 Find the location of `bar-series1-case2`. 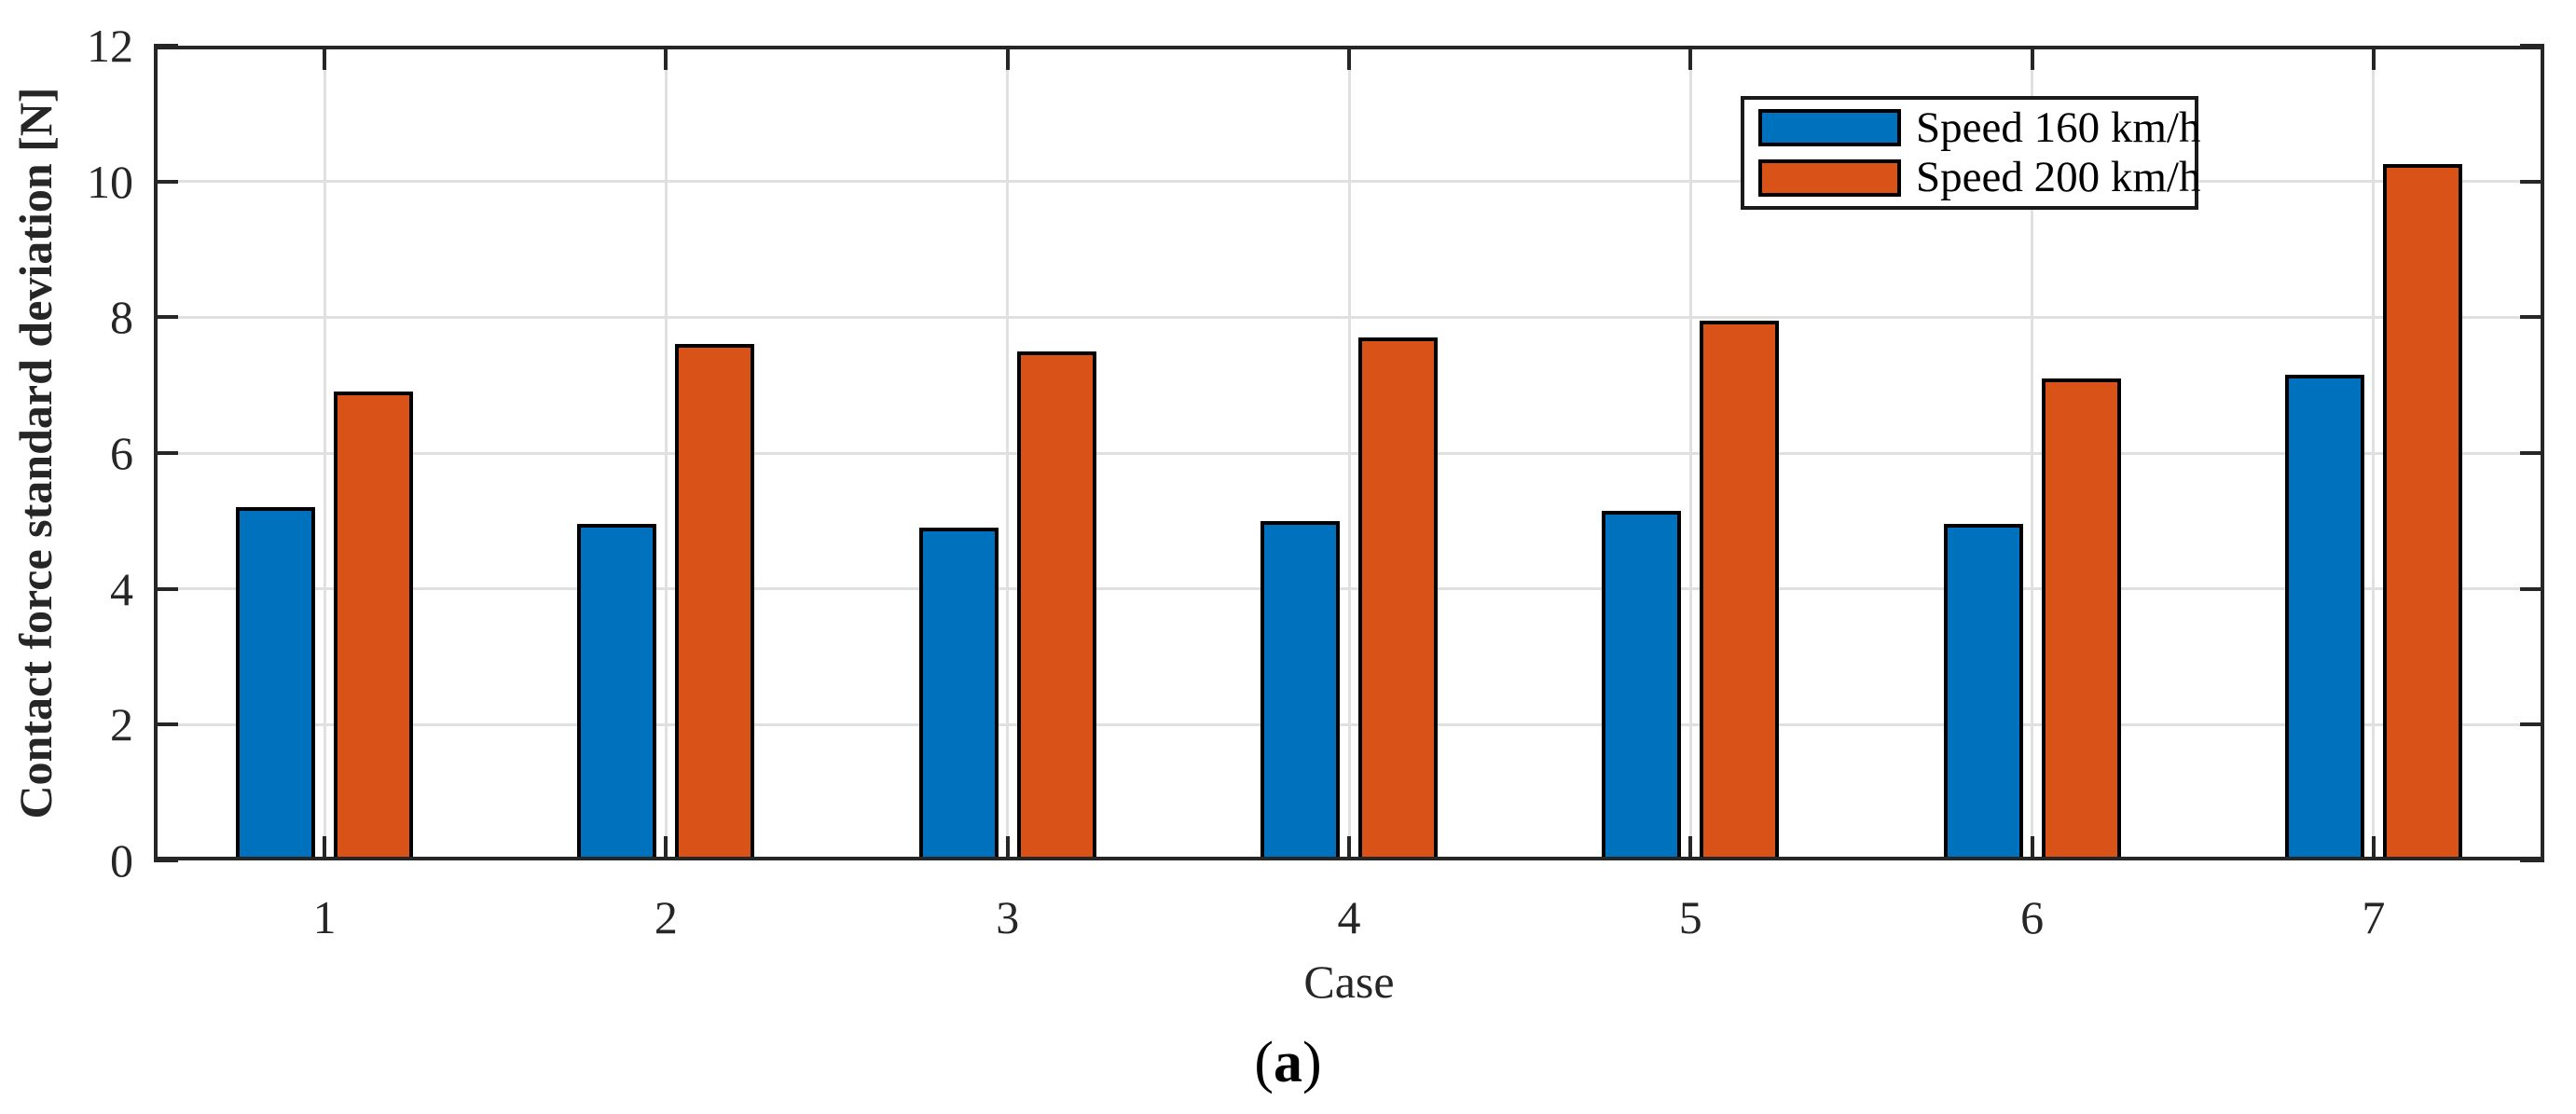

bar-series1-case2 is located at coordinates (617, 692).